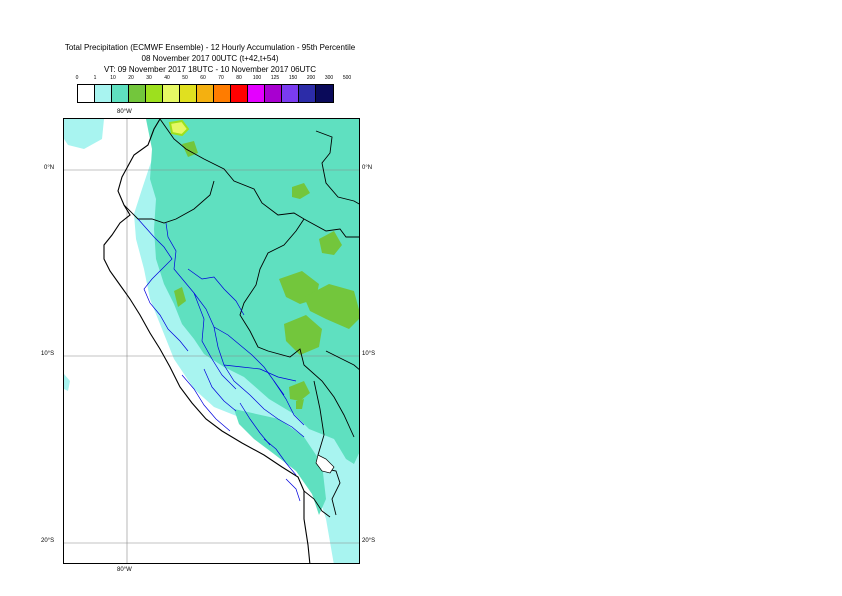 This screenshot has height=596, width=842. What do you see at coordinates (239, 78) in the screenshot?
I see `legend-threshold-label: 80` at bounding box center [239, 78].